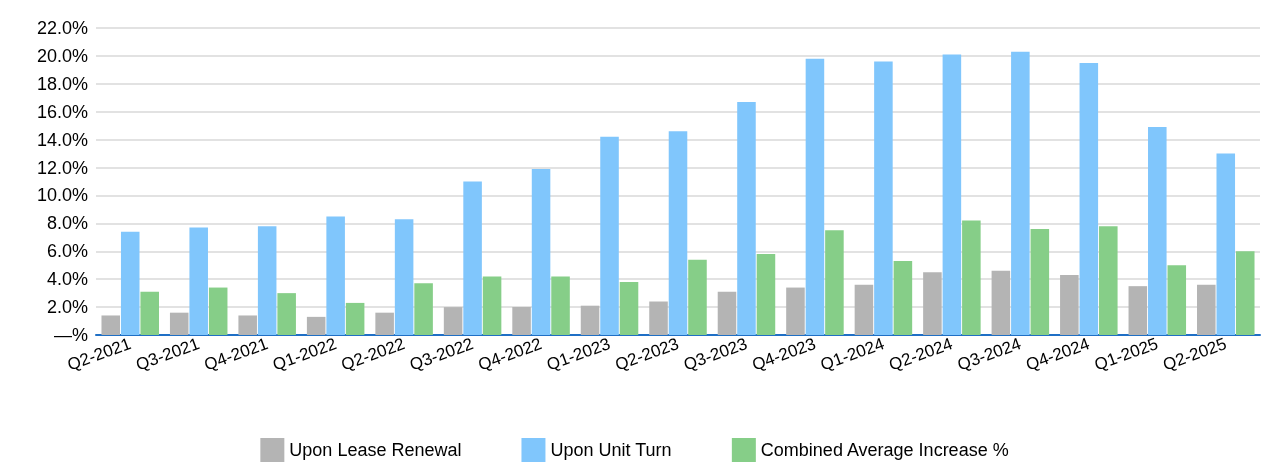 Image resolution: width=1270 pixels, height=475 pixels. Describe the element at coordinates (62, 28) in the screenshot. I see `y-tick-label: 22.0%` at that location.